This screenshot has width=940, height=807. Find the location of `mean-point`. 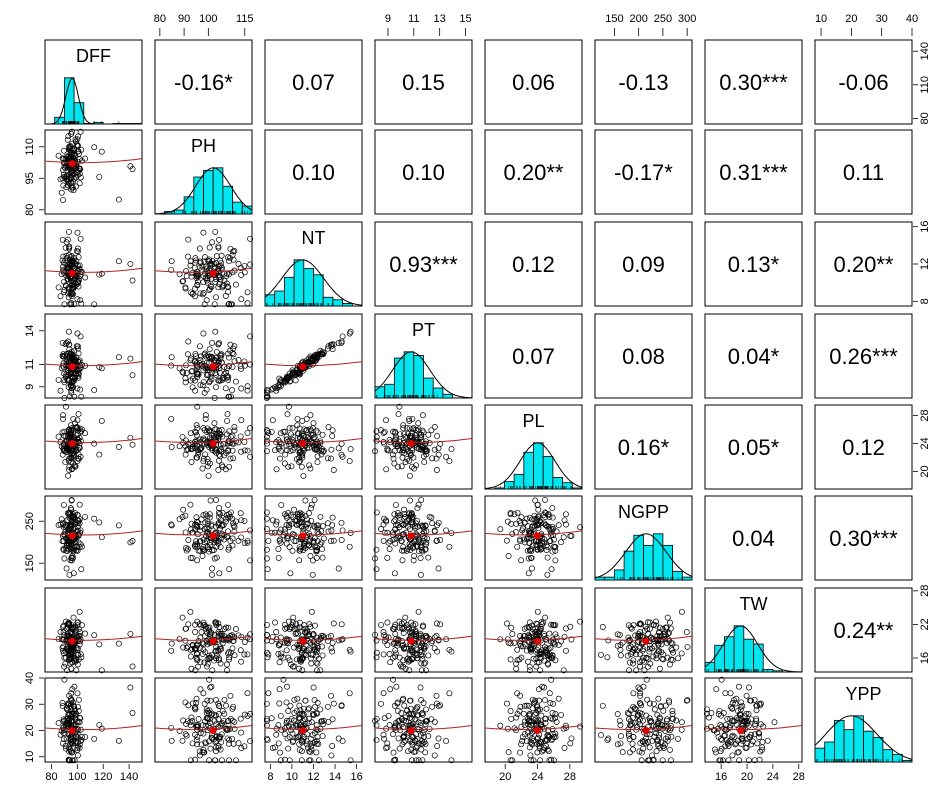

mean-point is located at coordinates (213, 443).